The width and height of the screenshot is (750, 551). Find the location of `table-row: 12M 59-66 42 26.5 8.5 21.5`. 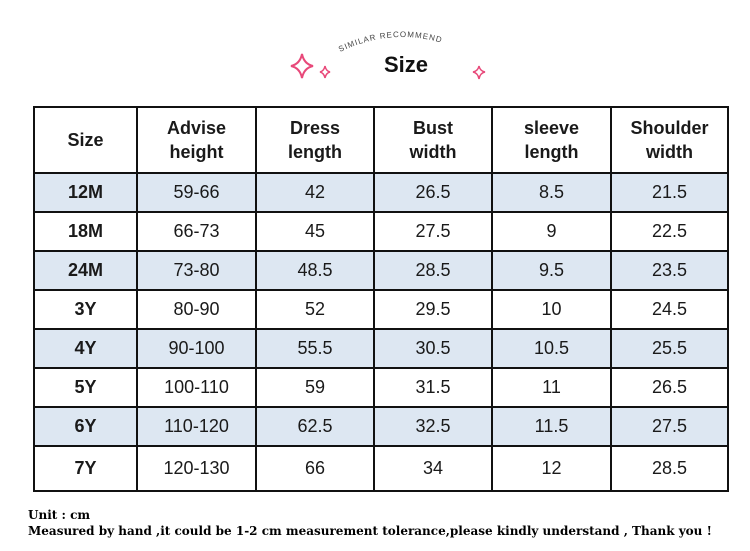

table-row: 12M 59-66 42 26.5 8.5 21.5 is located at coordinates (381, 192).